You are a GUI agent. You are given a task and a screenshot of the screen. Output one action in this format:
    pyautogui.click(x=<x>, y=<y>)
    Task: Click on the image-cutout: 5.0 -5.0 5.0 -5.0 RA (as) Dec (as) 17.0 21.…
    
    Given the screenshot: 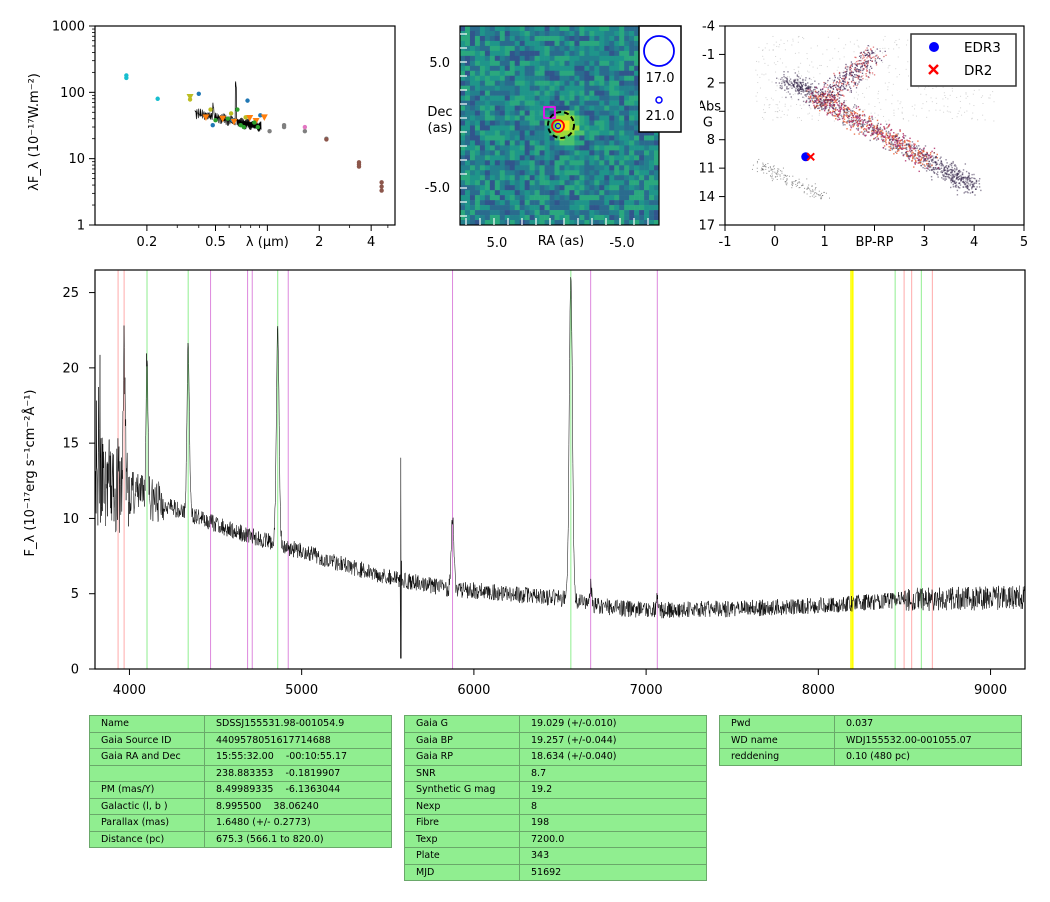 What is the action you would take?
    pyautogui.click(x=553, y=138)
    